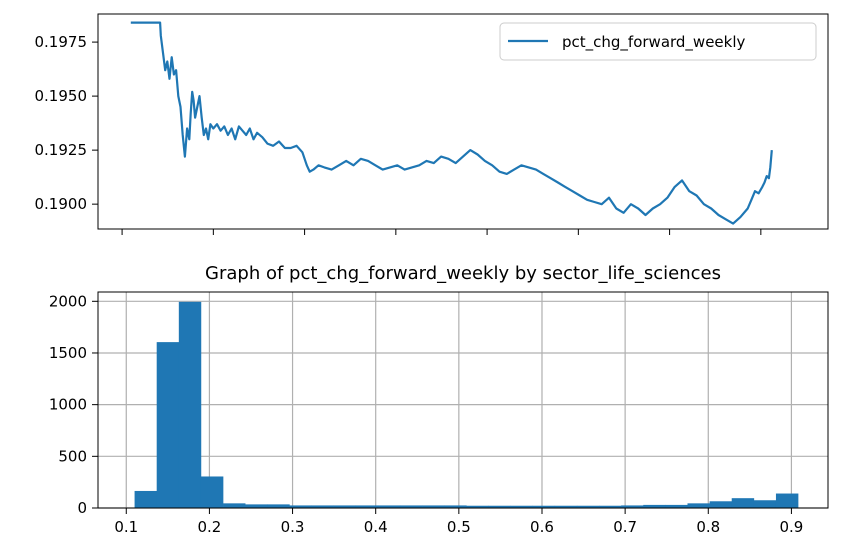 The width and height of the screenshot is (842, 554). I want to click on histogram-x-tick-label: 0.8, so click(708, 527).